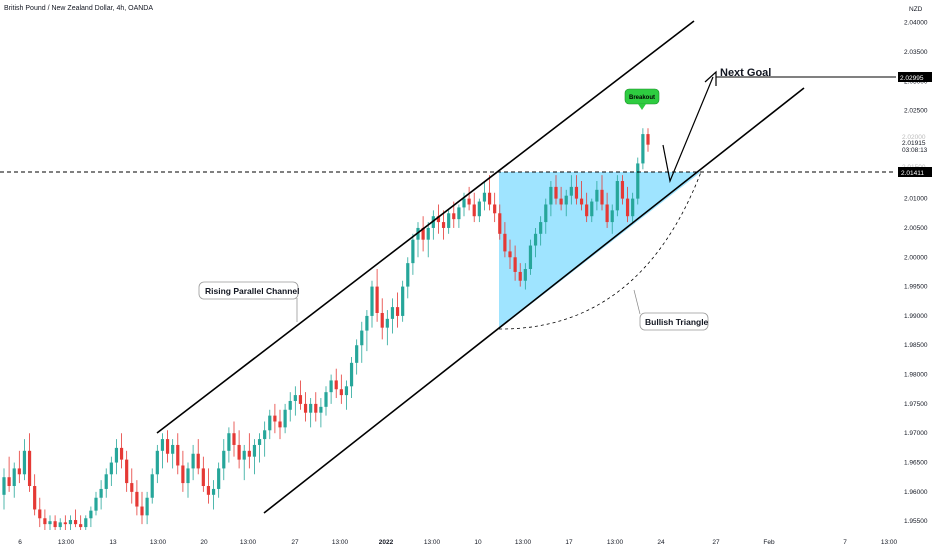 The image size is (932, 550). What do you see at coordinates (916, 463) in the screenshot?
I see `y-tick-label: 1.96500` at bounding box center [916, 463].